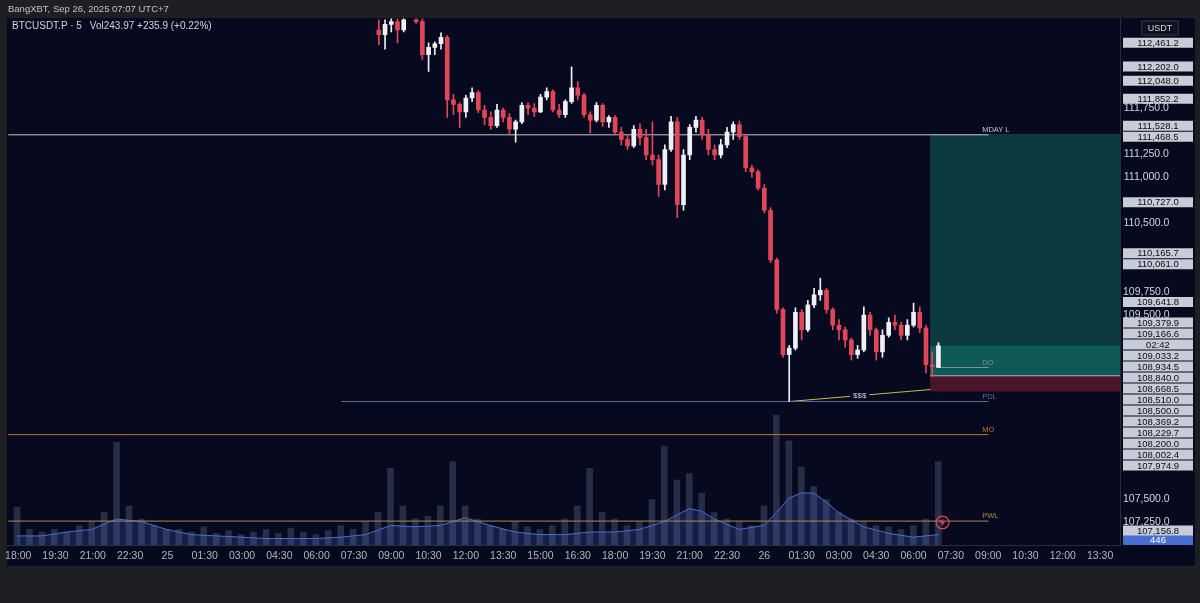  Describe the element at coordinates (1158, 540) in the screenshot. I see `text: 446` at that location.